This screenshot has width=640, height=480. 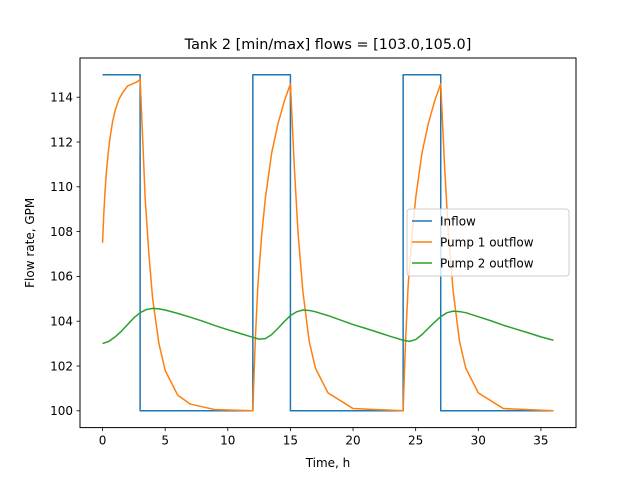 What do you see at coordinates (103, 441) in the screenshot?
I see `x-tick-label: 0` at bounding box center [103, 441].